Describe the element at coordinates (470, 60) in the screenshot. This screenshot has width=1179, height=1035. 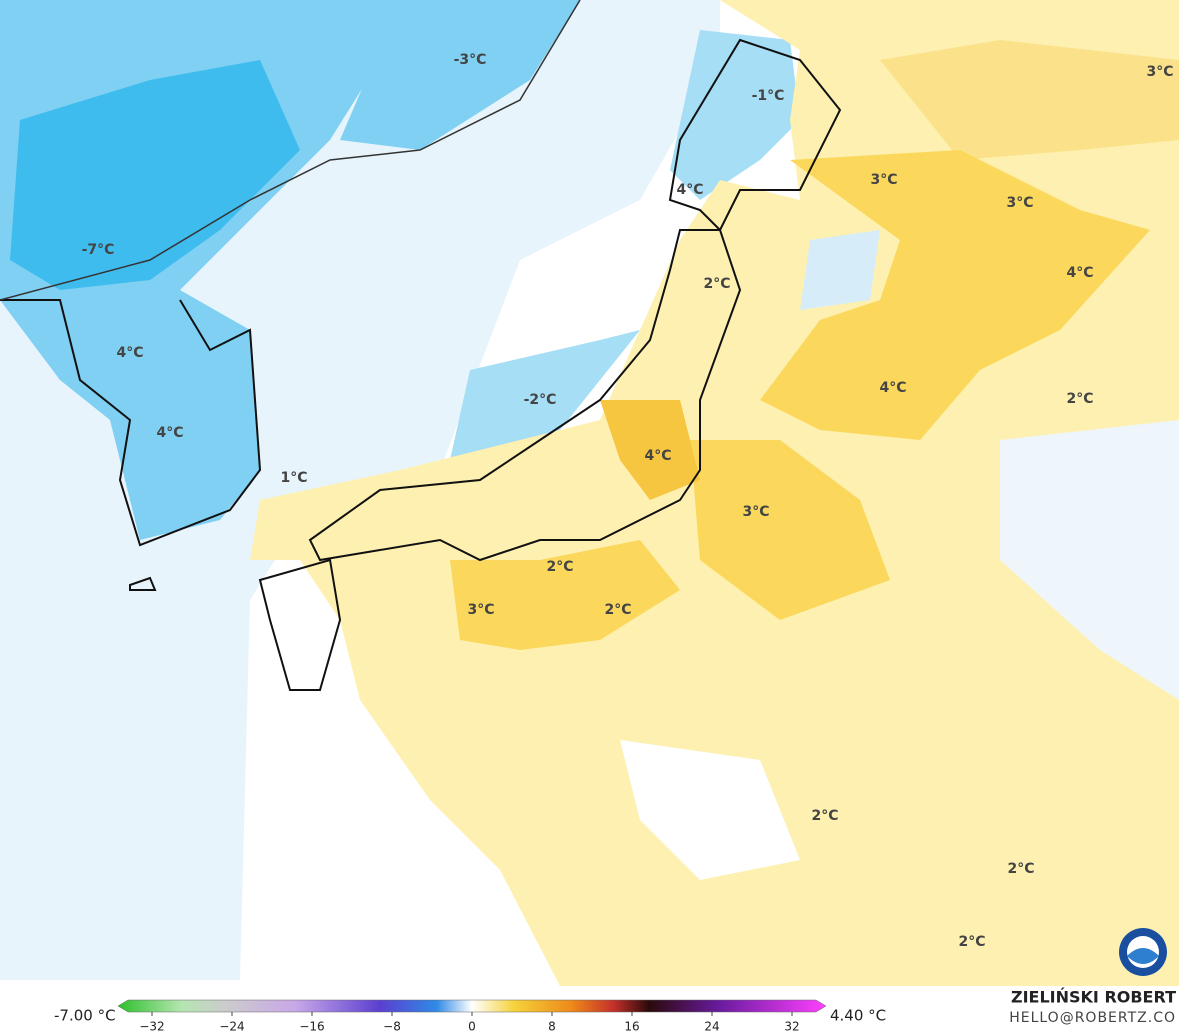
I see `temperature-label: -3°C` at that location.